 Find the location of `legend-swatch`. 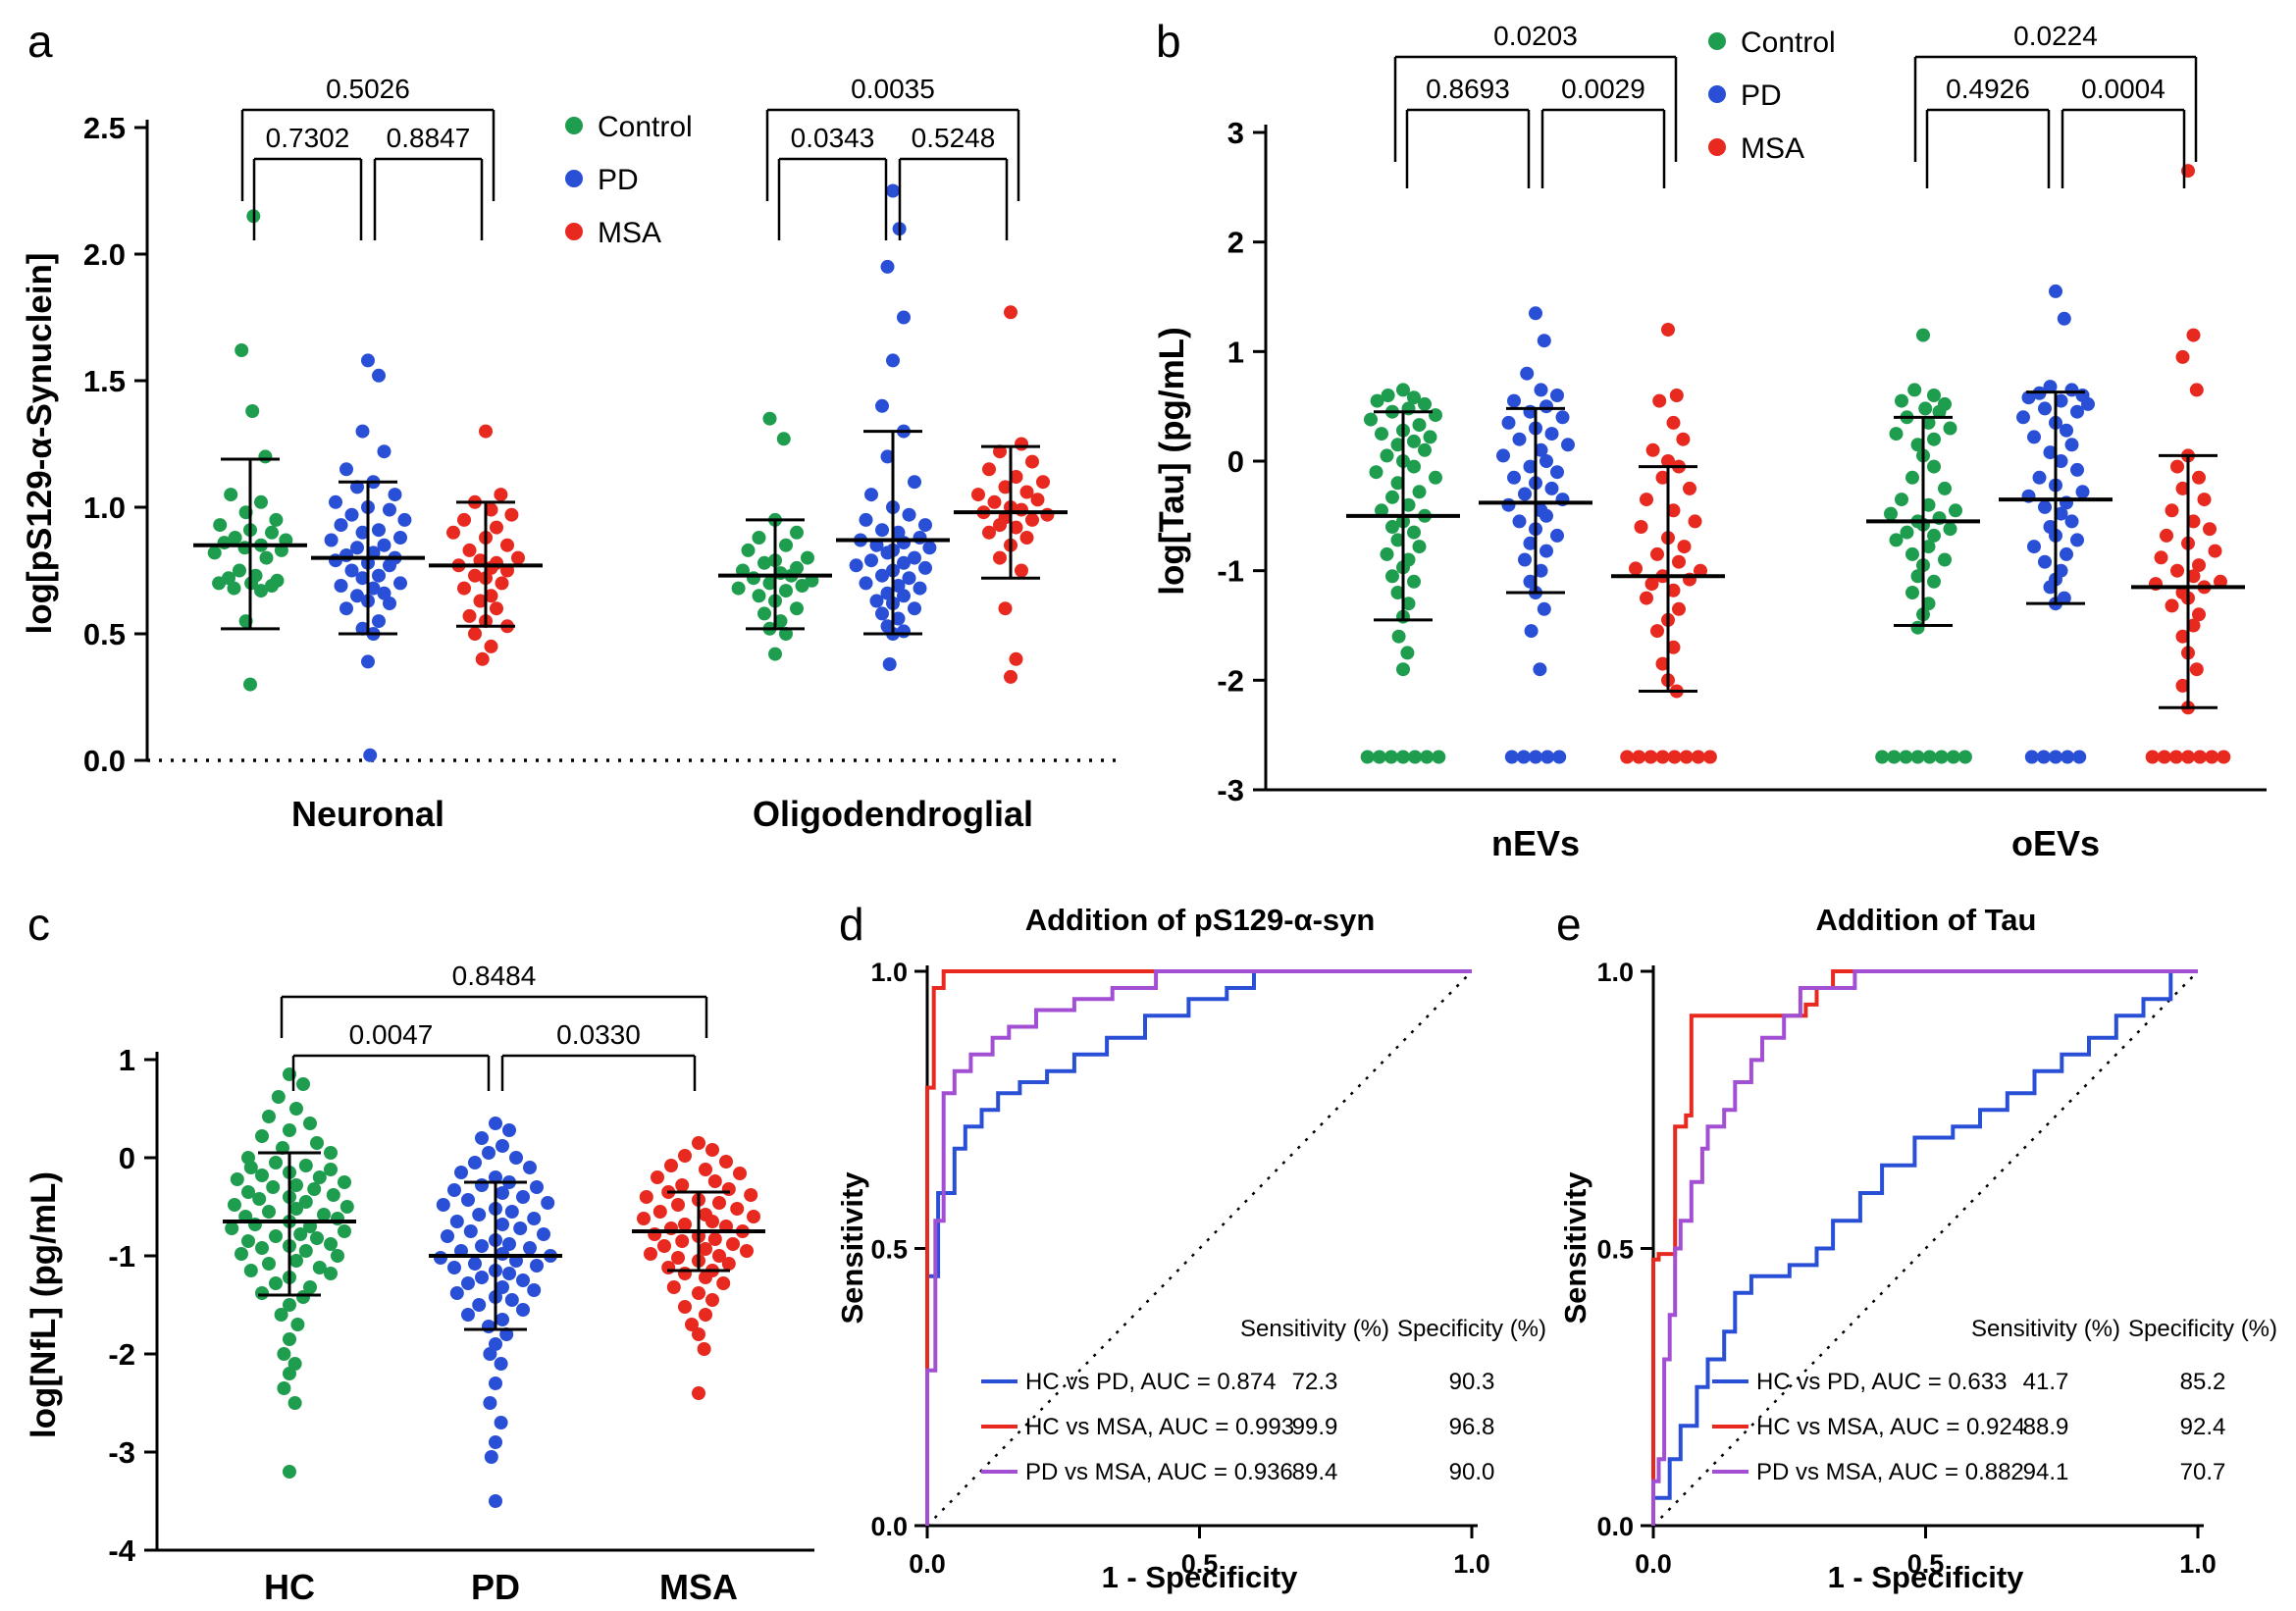

legend-swatch is located at coordinates (1717, 41).